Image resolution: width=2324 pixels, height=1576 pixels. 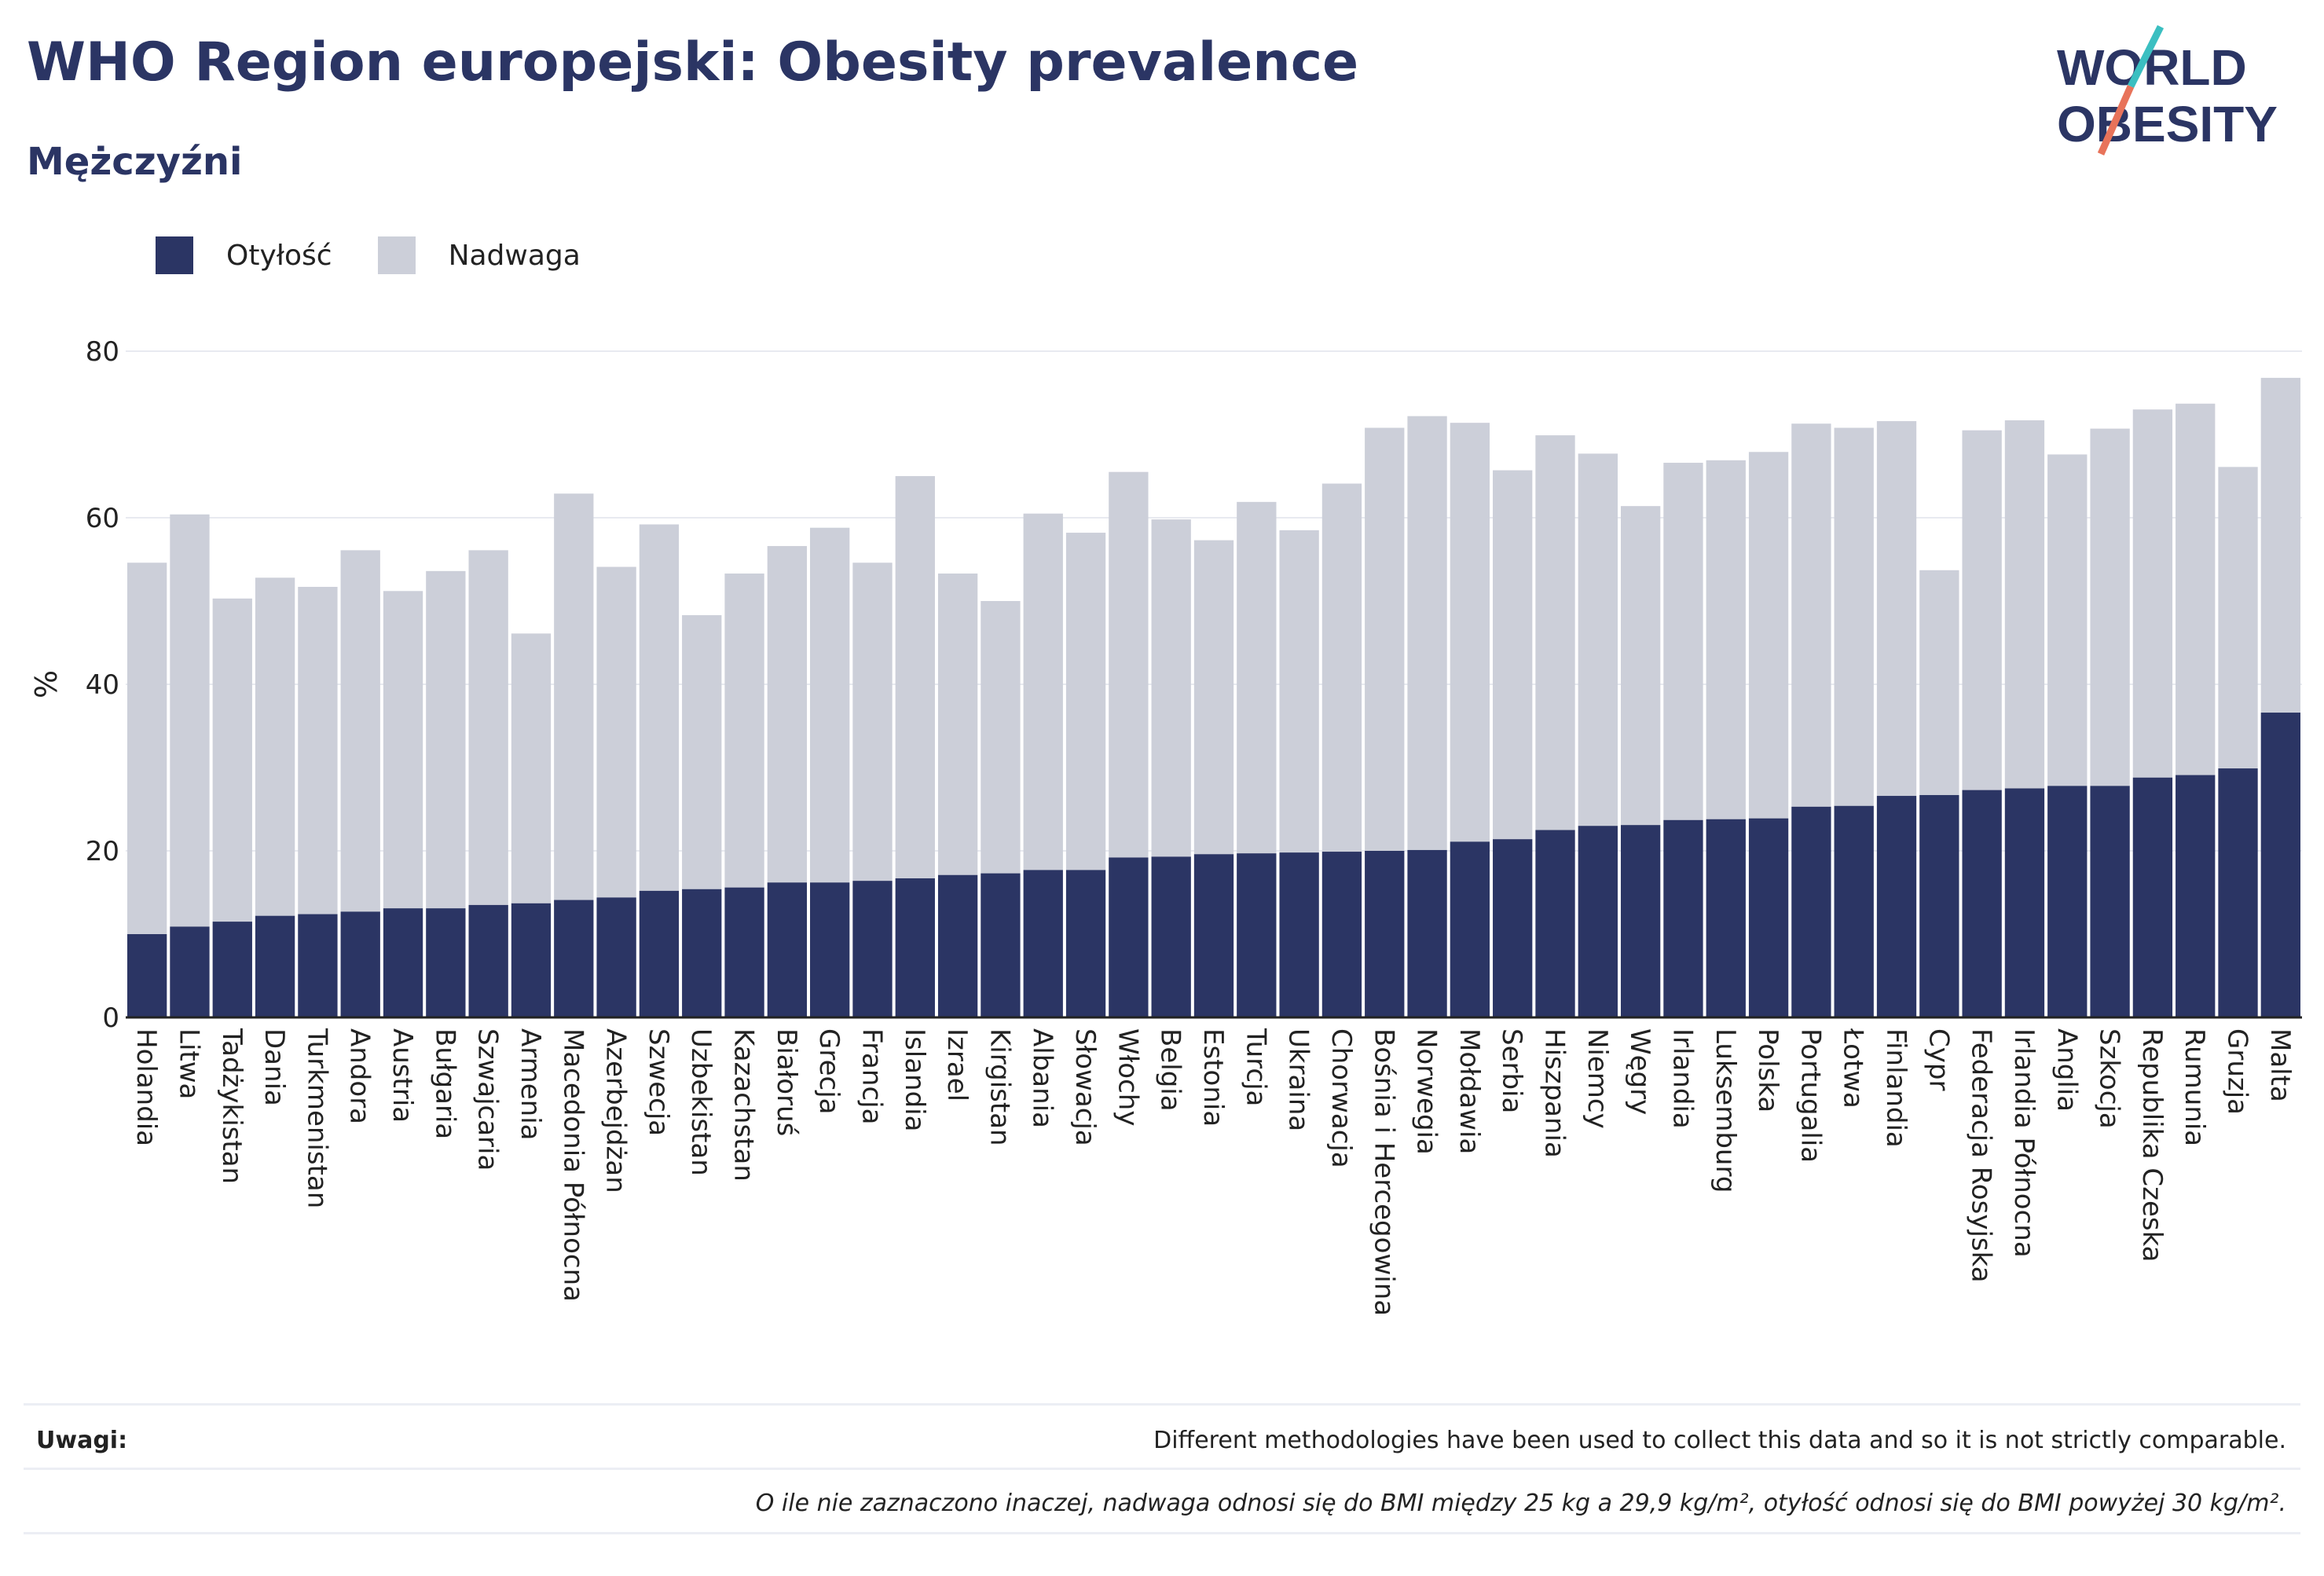 What do you see at coordinates (1255, 1067) in the screenshot?
I see `x-tick-label: Turcja` at bounding box center [1255, 1067].